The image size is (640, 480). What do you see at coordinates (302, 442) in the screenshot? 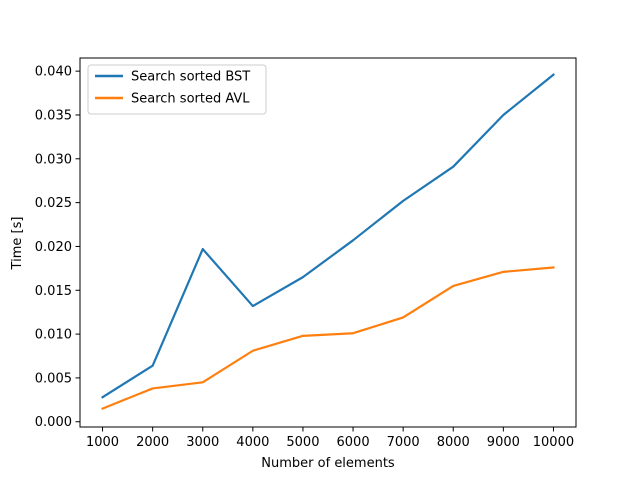
I see `x-tick-label: 5000` at bounding box center [302, 442].